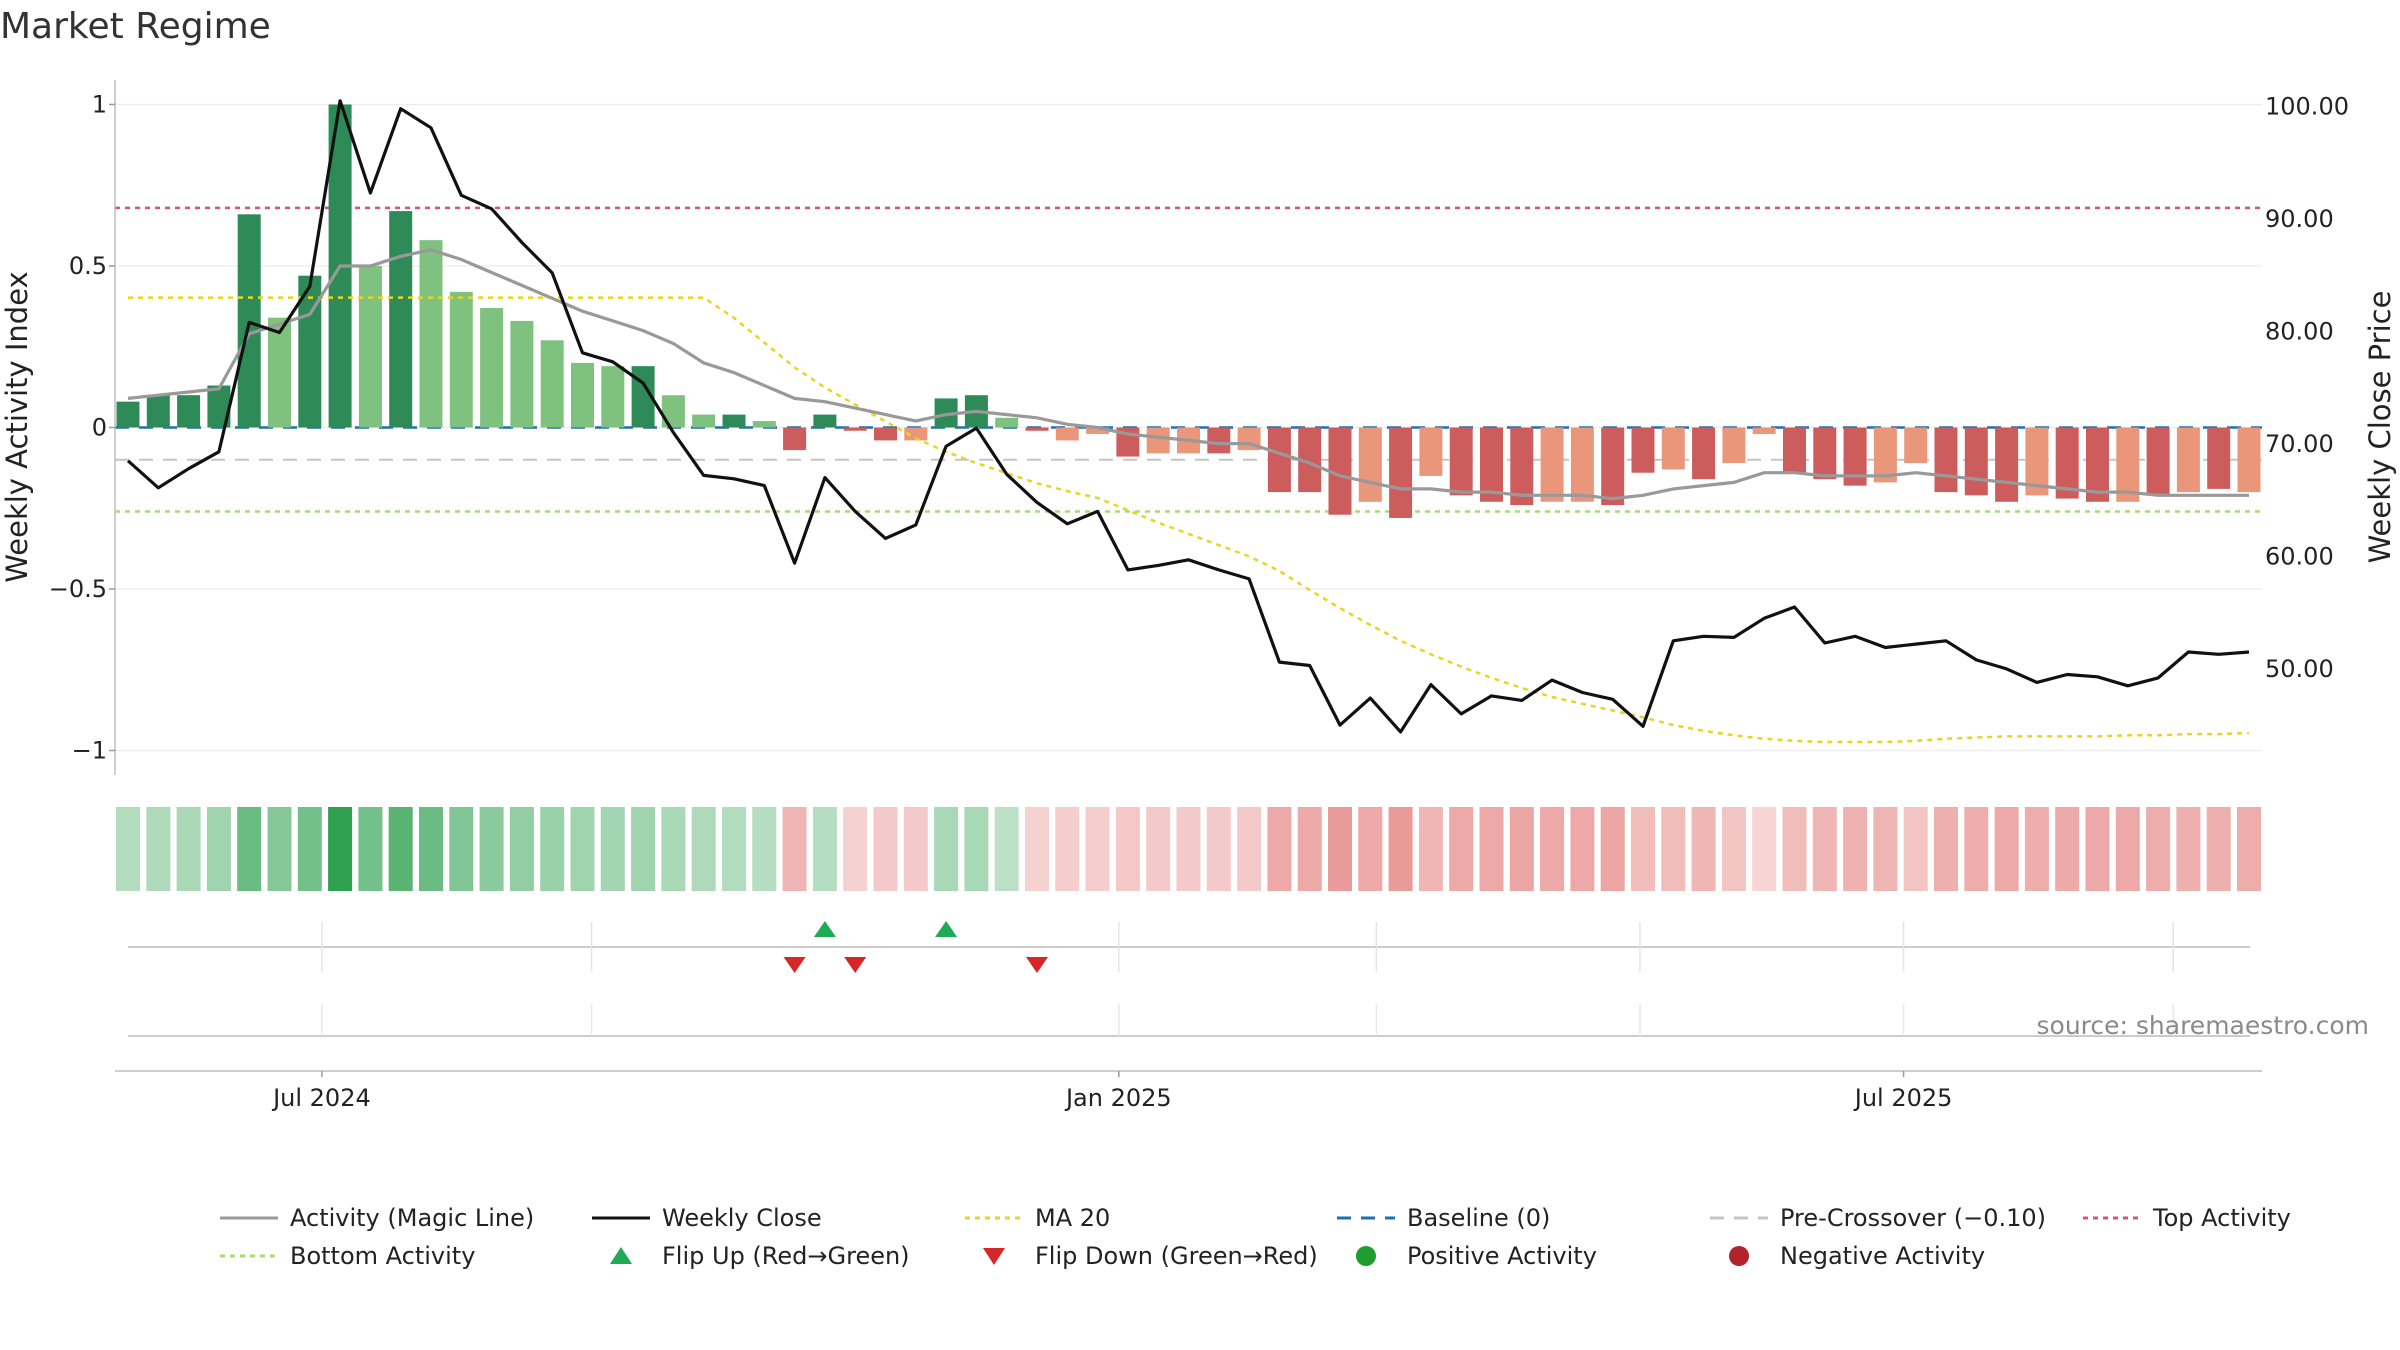  I want to click on activity-heat-strip, so click(1188, 849).